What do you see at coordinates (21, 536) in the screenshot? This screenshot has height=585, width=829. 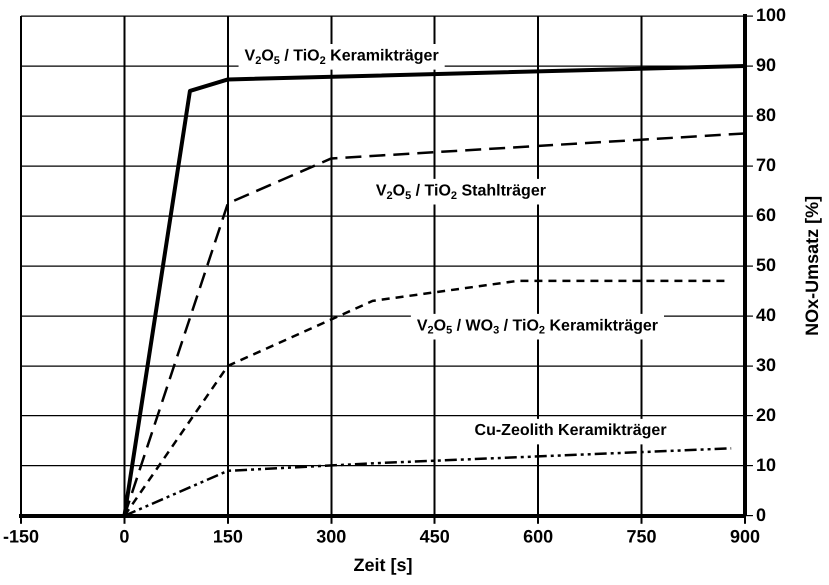 I see `x-tick-label: -150` at bounding box center [21, 536].